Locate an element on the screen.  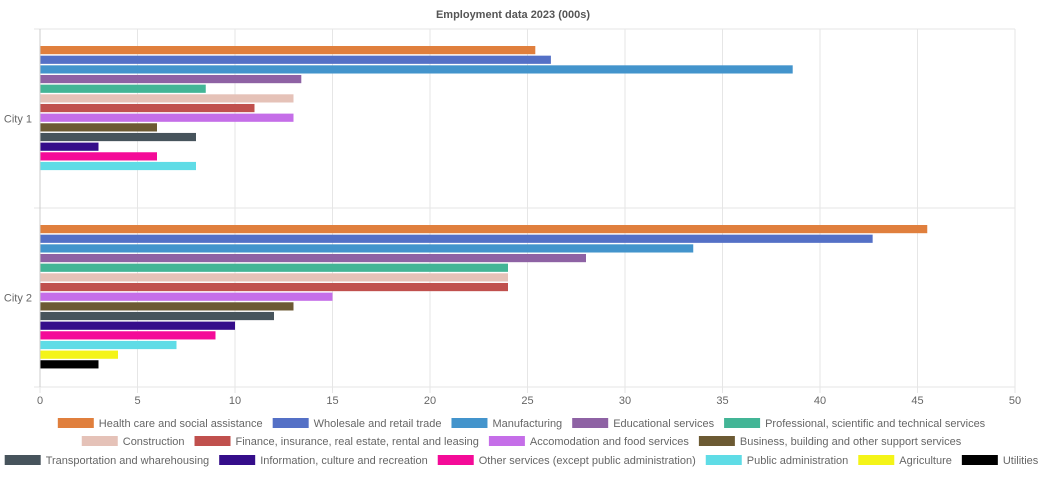
legend-label: Public administration is located at coordinates (798, 461).